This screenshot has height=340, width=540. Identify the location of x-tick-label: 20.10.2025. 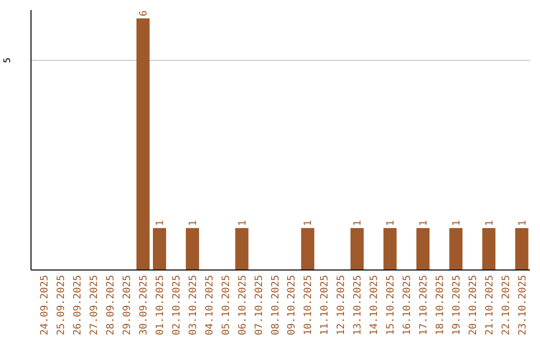
(473, 305).